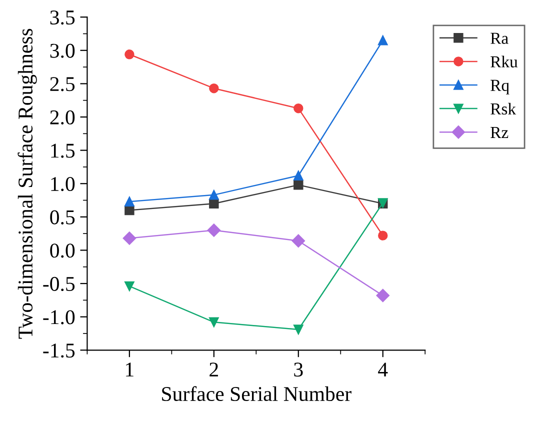 The width and height of the screenshot is (545, 427). What do you see at coordinates (63, 184) in the screenshot?
I see `y-tick-label: 1.0` at bounding box center [63, 184].